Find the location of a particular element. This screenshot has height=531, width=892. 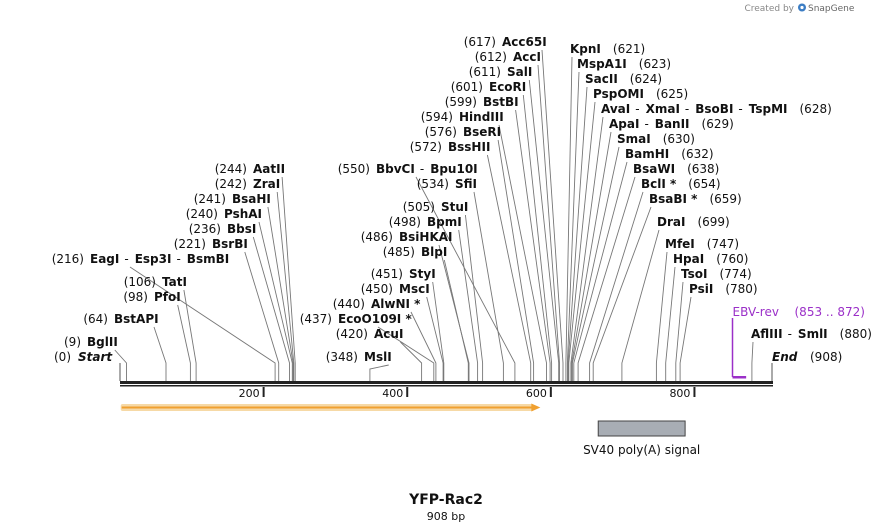

site-bstbi: BstBI (599) is located at coordinates (482, 102).